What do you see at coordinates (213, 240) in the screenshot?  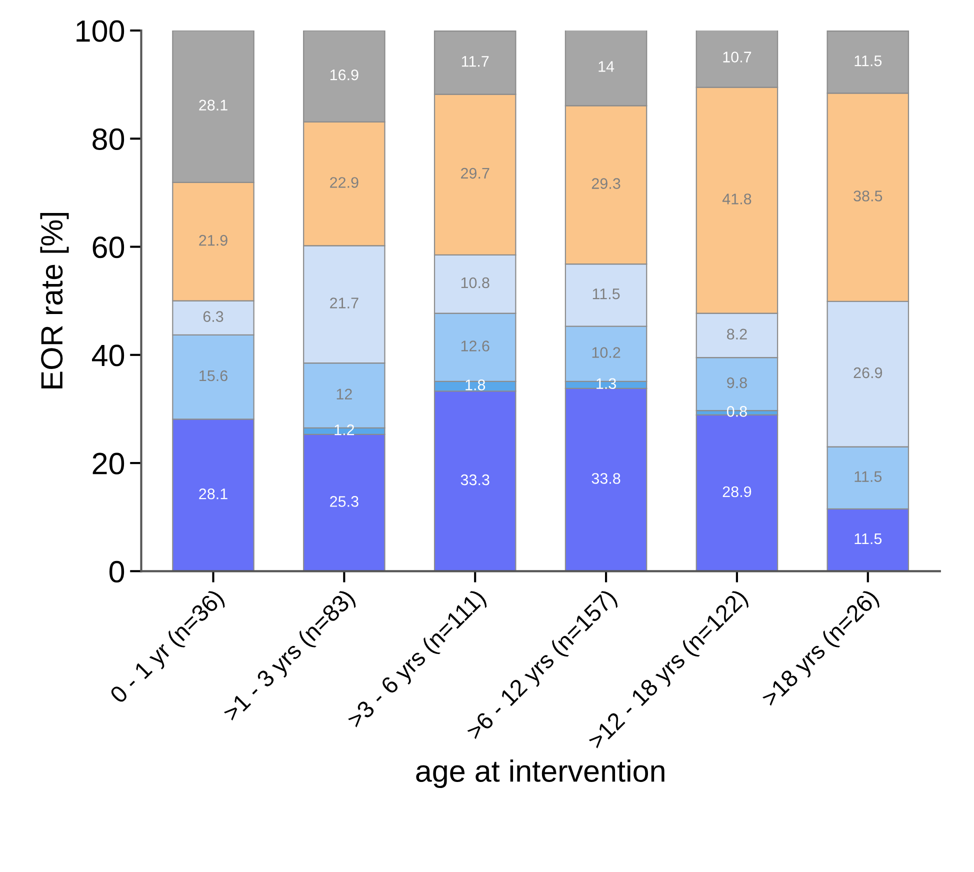 I see `data-label: 21.9` at bounding box center [213, 240].